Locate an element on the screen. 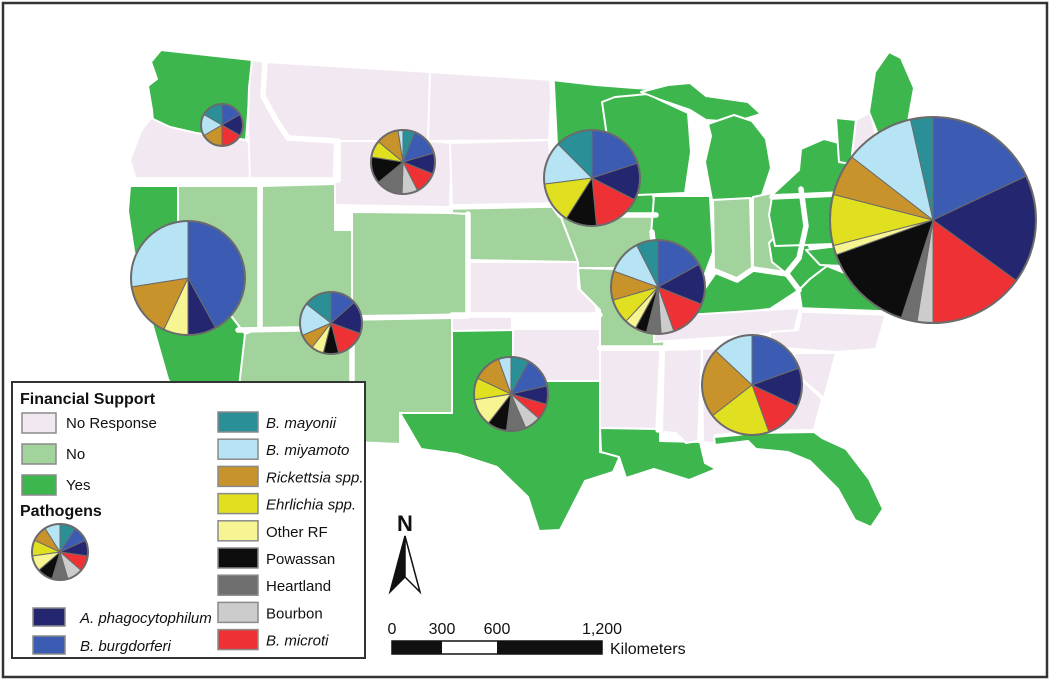 The height and width of the screenshot is (680, 1050). scale-bar-outline is located at coordinates (497, 647).